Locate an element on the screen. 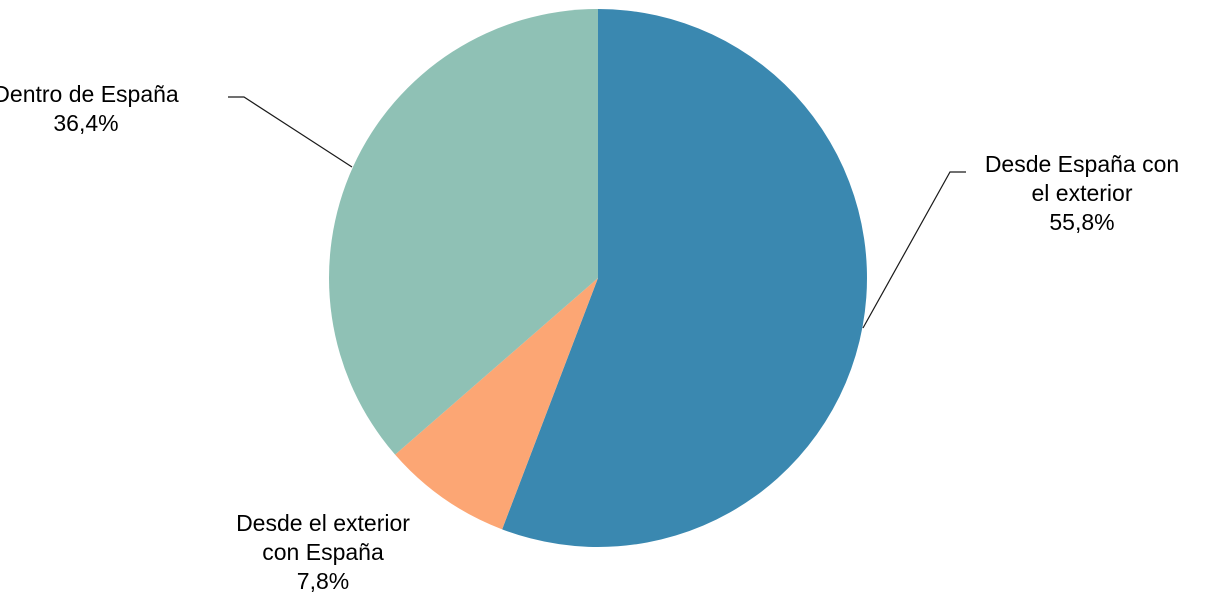 Image resolution: width=1210 pixels, height=596 pixels. slice-value-label: 36,4% is located at coordinates (85, 123).